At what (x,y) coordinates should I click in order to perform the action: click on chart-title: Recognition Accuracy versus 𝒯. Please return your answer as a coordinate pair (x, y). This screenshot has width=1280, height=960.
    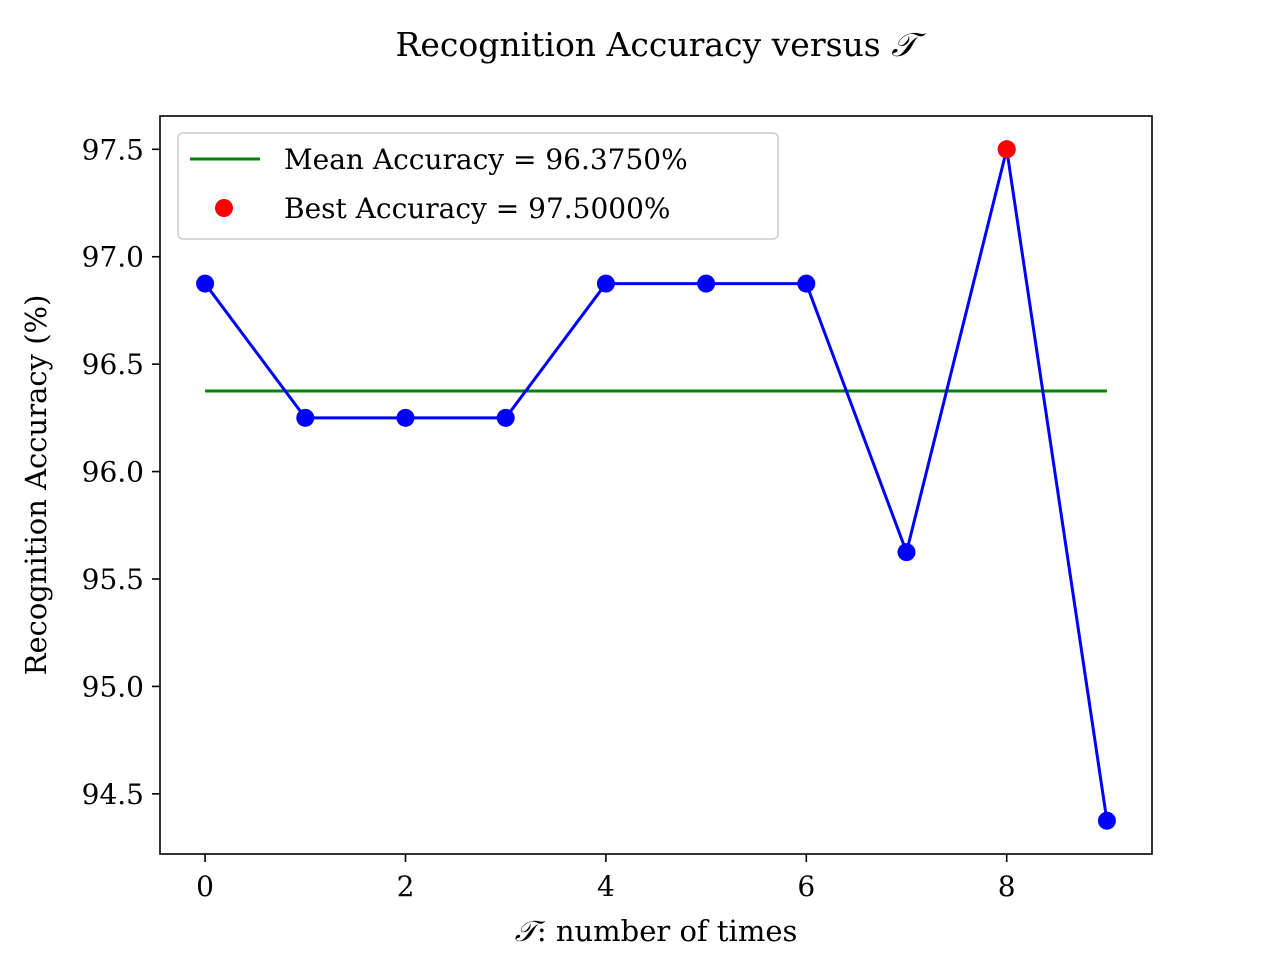
    Looking at the image, I should click on (660, 44).